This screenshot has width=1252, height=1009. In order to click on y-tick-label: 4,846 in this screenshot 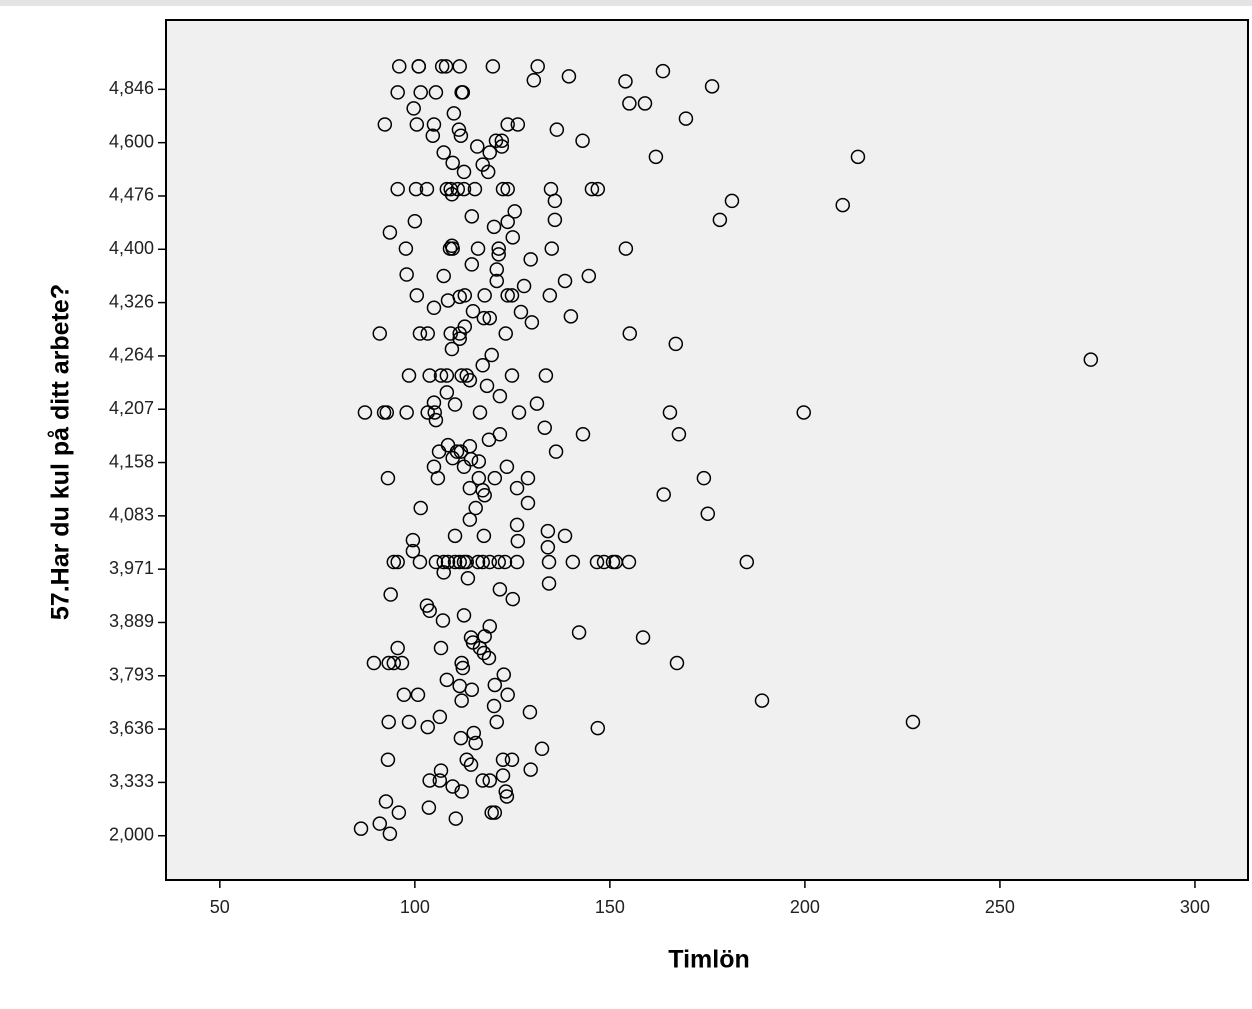, I will do `click(131, 88)`.